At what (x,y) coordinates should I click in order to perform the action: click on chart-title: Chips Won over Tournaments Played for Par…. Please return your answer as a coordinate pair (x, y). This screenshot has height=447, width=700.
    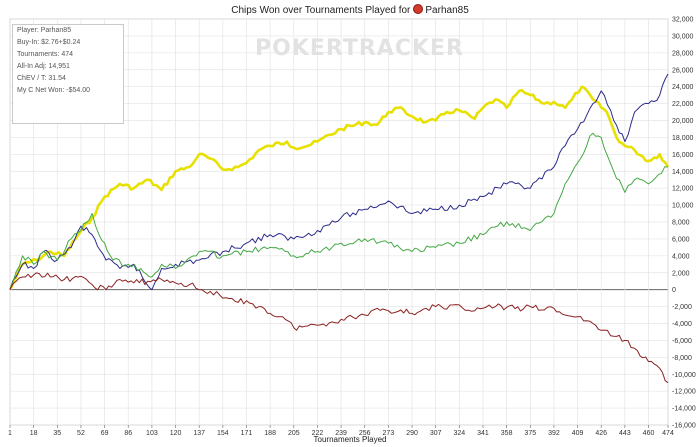
    Looking at the image, I should click on (350, 10).